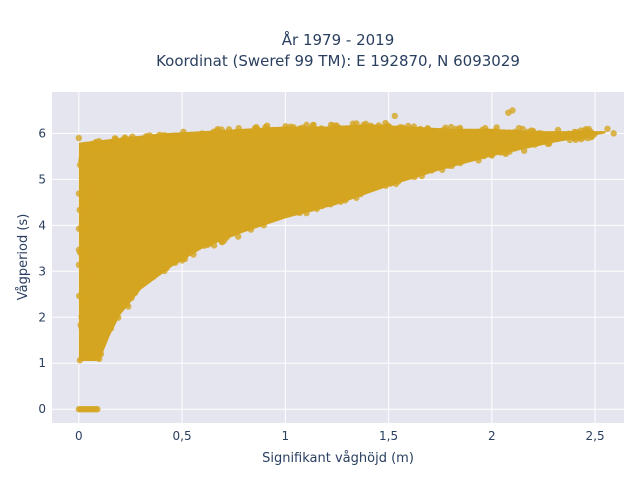  I want to click on chart-title-line1: År 1979 - 2019, so click(338, 39).